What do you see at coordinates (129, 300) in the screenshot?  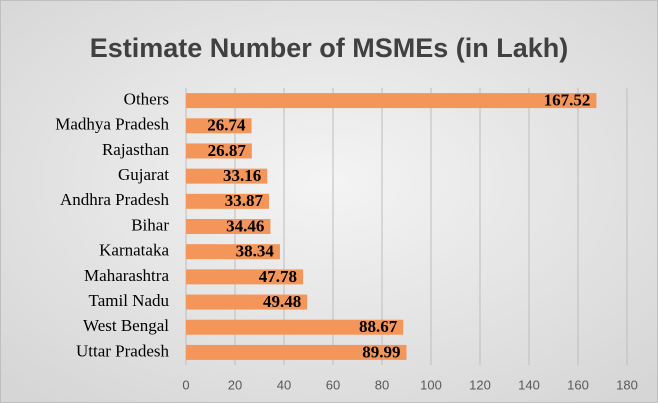 I see `y-tick-label: Tamil Nadu` at bounding box center [129, 300].